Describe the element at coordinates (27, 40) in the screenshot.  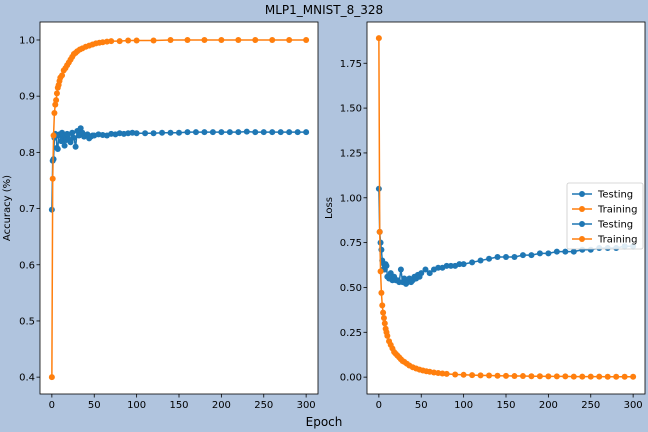
I see `y-tick-label: 1.0` at that location.